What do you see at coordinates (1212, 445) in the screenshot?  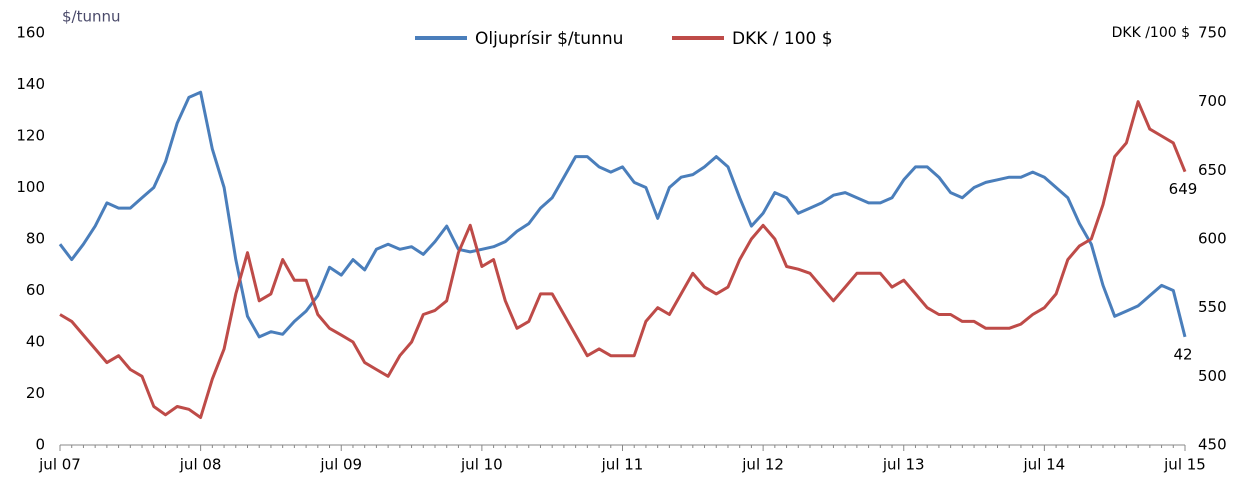 I see `y2-tick-label: 450` at bounding box center [1212, 445].